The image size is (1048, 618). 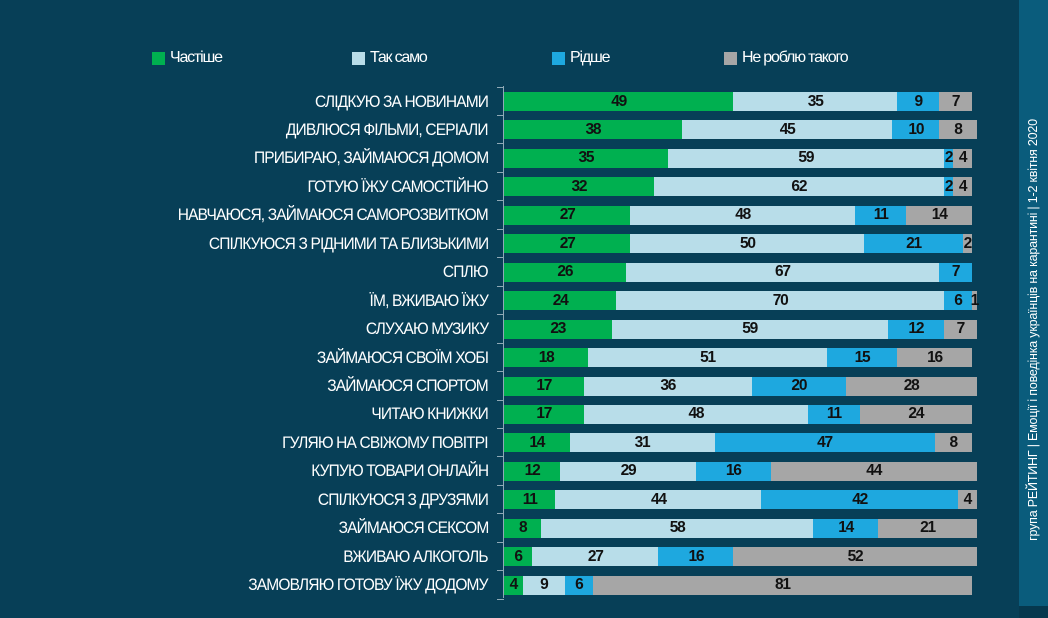 I want to click on bar-segment-none: 16, so click(x=934, y=358).